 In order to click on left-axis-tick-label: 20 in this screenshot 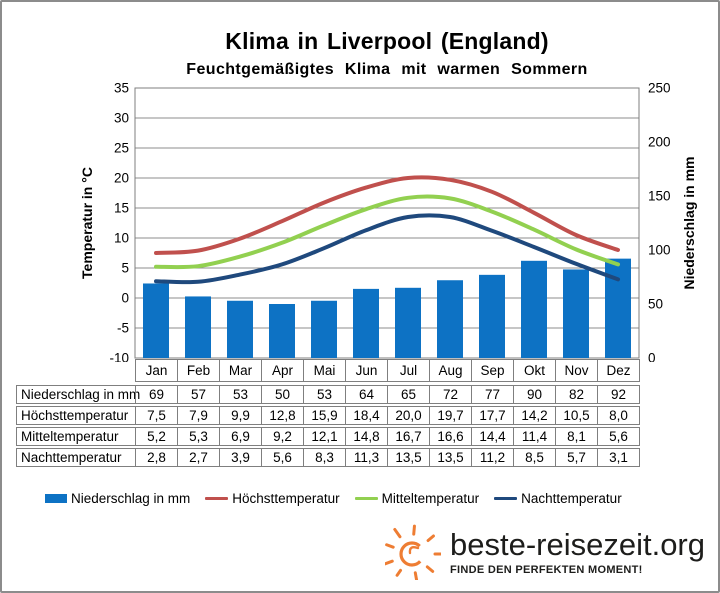, I will do `click(121, 178)`.